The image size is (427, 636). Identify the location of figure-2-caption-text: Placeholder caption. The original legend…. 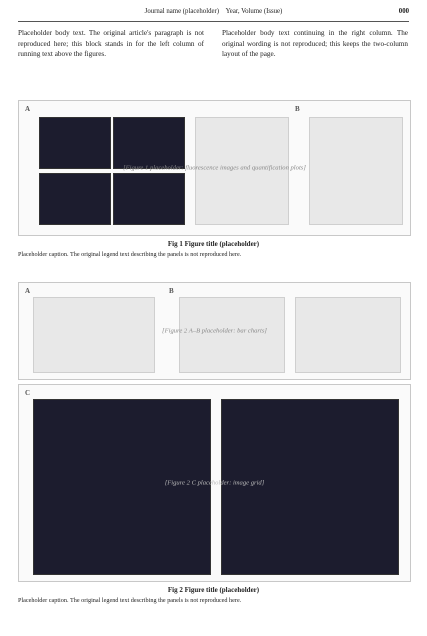
(130, 600).